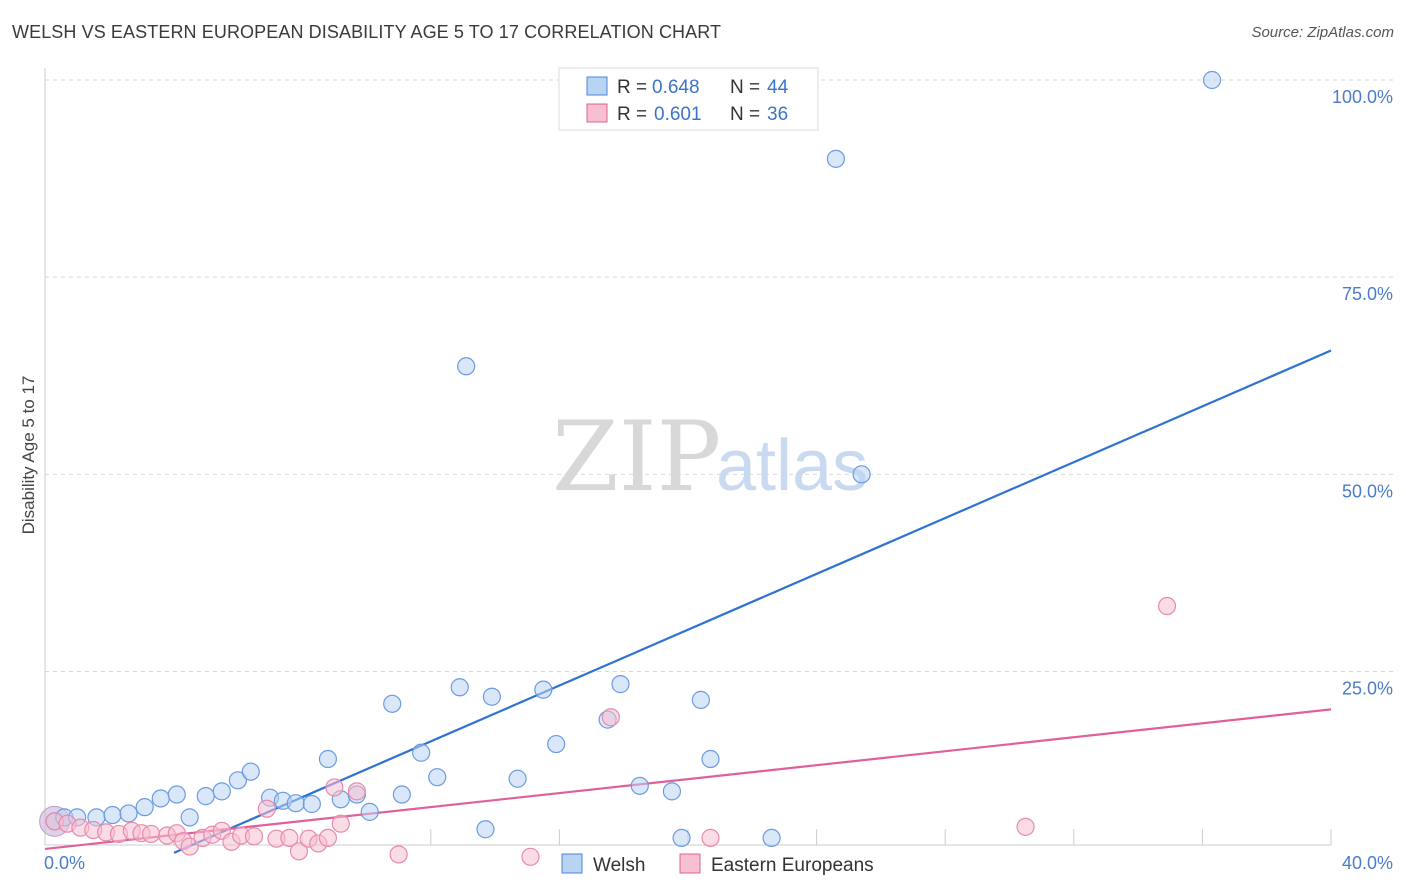  I want to click on y-tick-label: 50.0%, so click(1367, 491).